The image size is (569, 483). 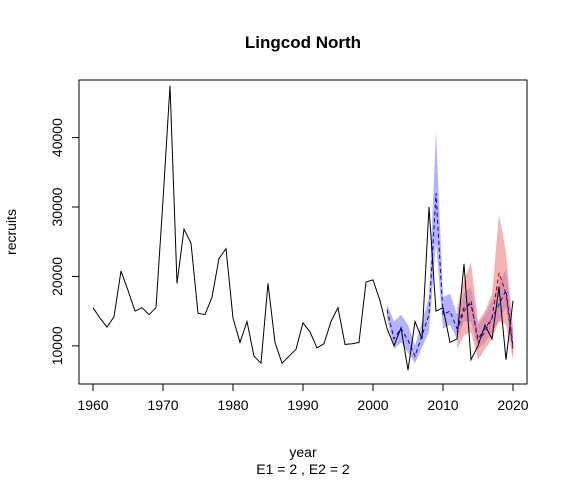 I want to click on y-axis: 10000 20000 30000 40000, so click(x=64, y=241).